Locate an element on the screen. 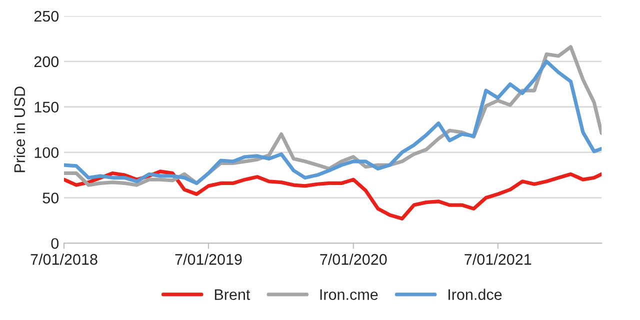 This screenshot has width=640, height=320. y-tick-label: 200 is located at coordinates (46, 62).